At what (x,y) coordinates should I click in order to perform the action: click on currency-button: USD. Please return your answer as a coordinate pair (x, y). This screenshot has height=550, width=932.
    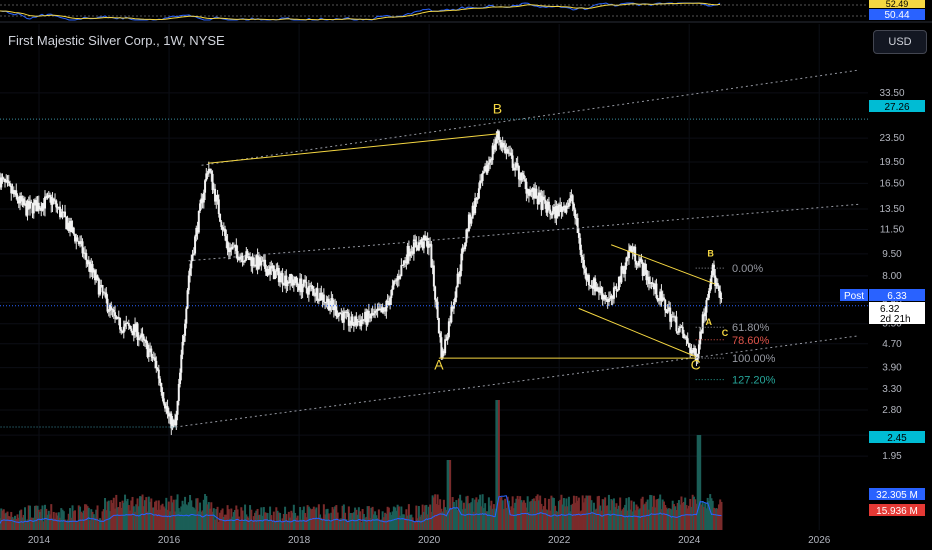
    Looking at the image, I should click on (900, 42).